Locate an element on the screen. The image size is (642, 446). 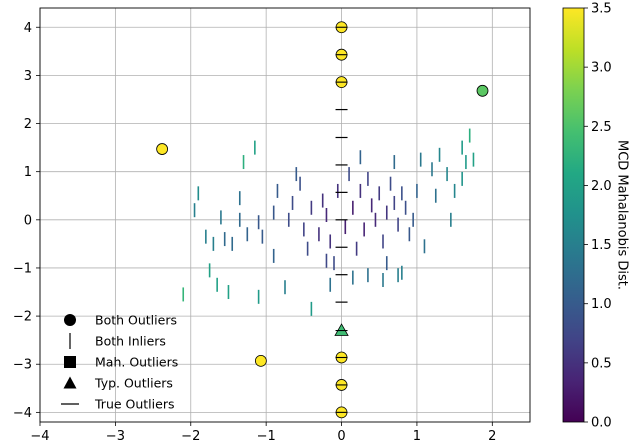
legend-label: Typ. Outliers is located at coordinates (133, 383).